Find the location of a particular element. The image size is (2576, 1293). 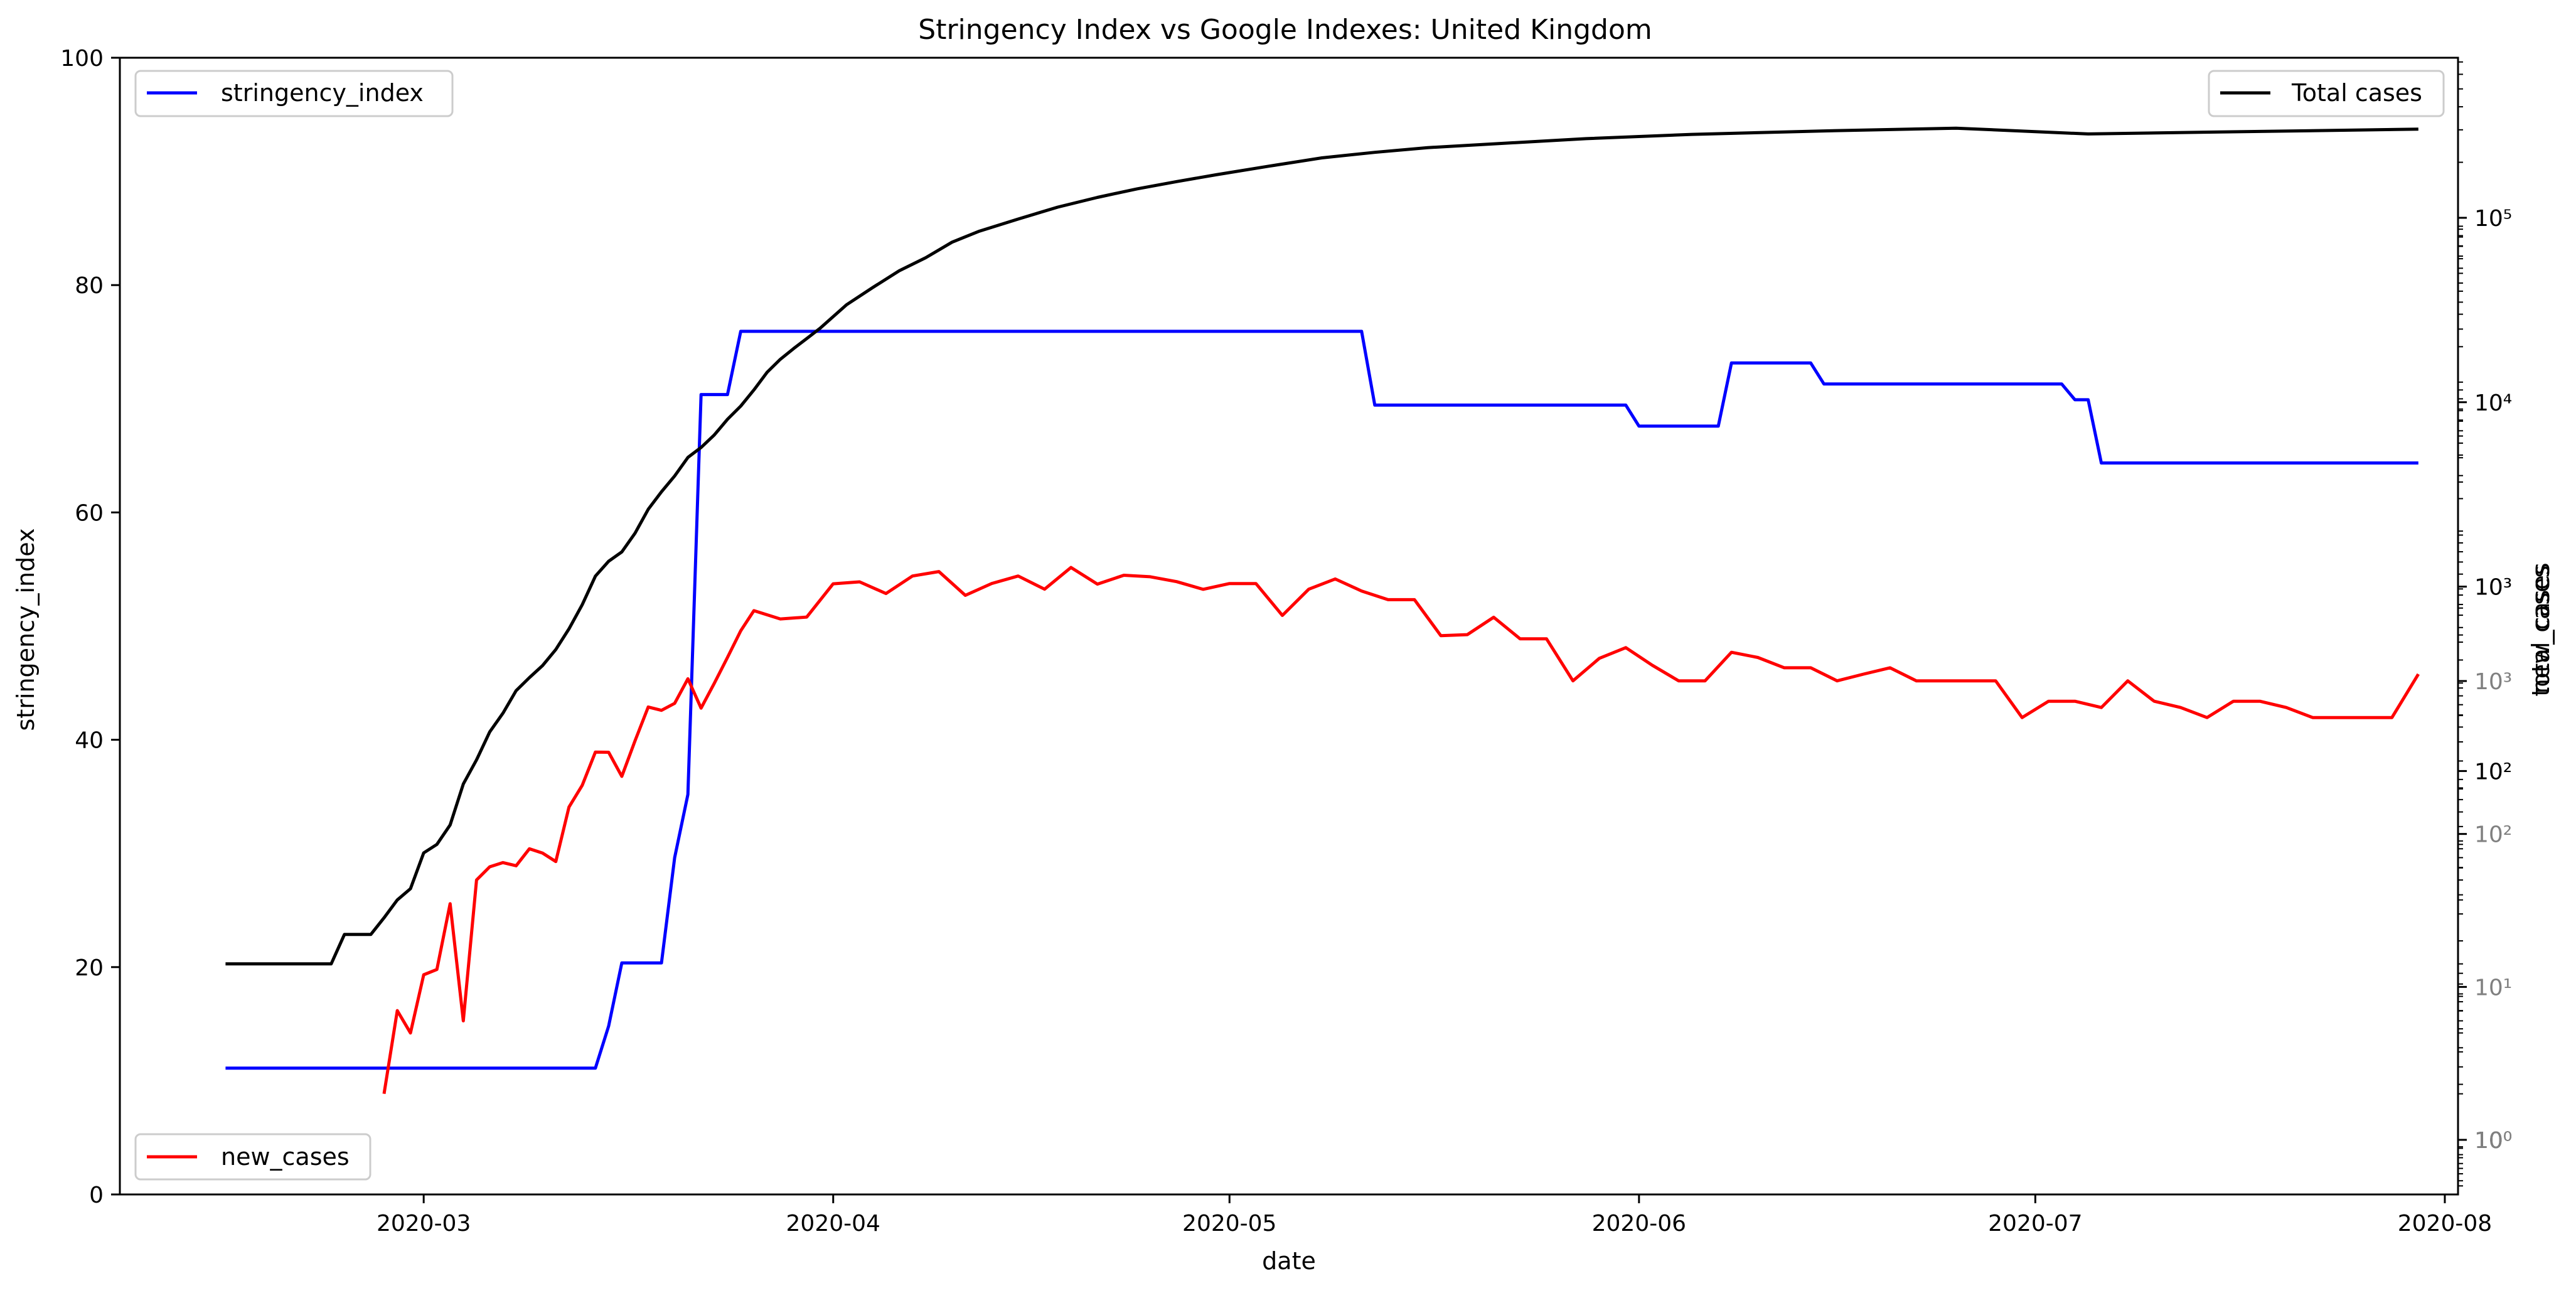

x-axis-label: date is located at coordinates (1289, 1261).